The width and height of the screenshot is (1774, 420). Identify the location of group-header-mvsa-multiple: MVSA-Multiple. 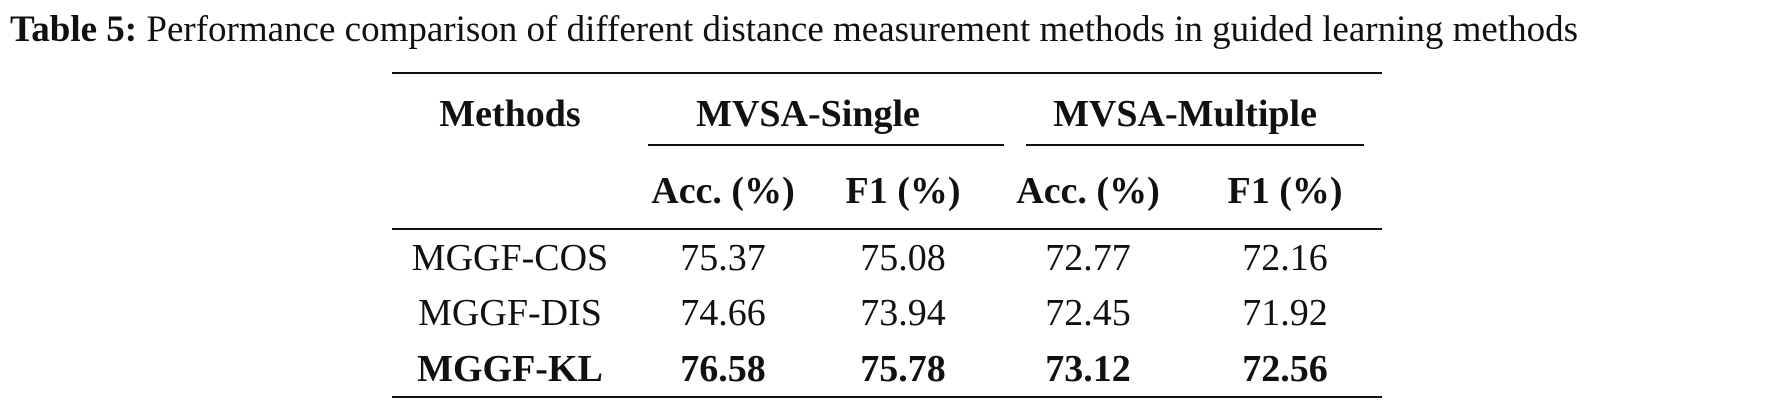
(1185, 112).